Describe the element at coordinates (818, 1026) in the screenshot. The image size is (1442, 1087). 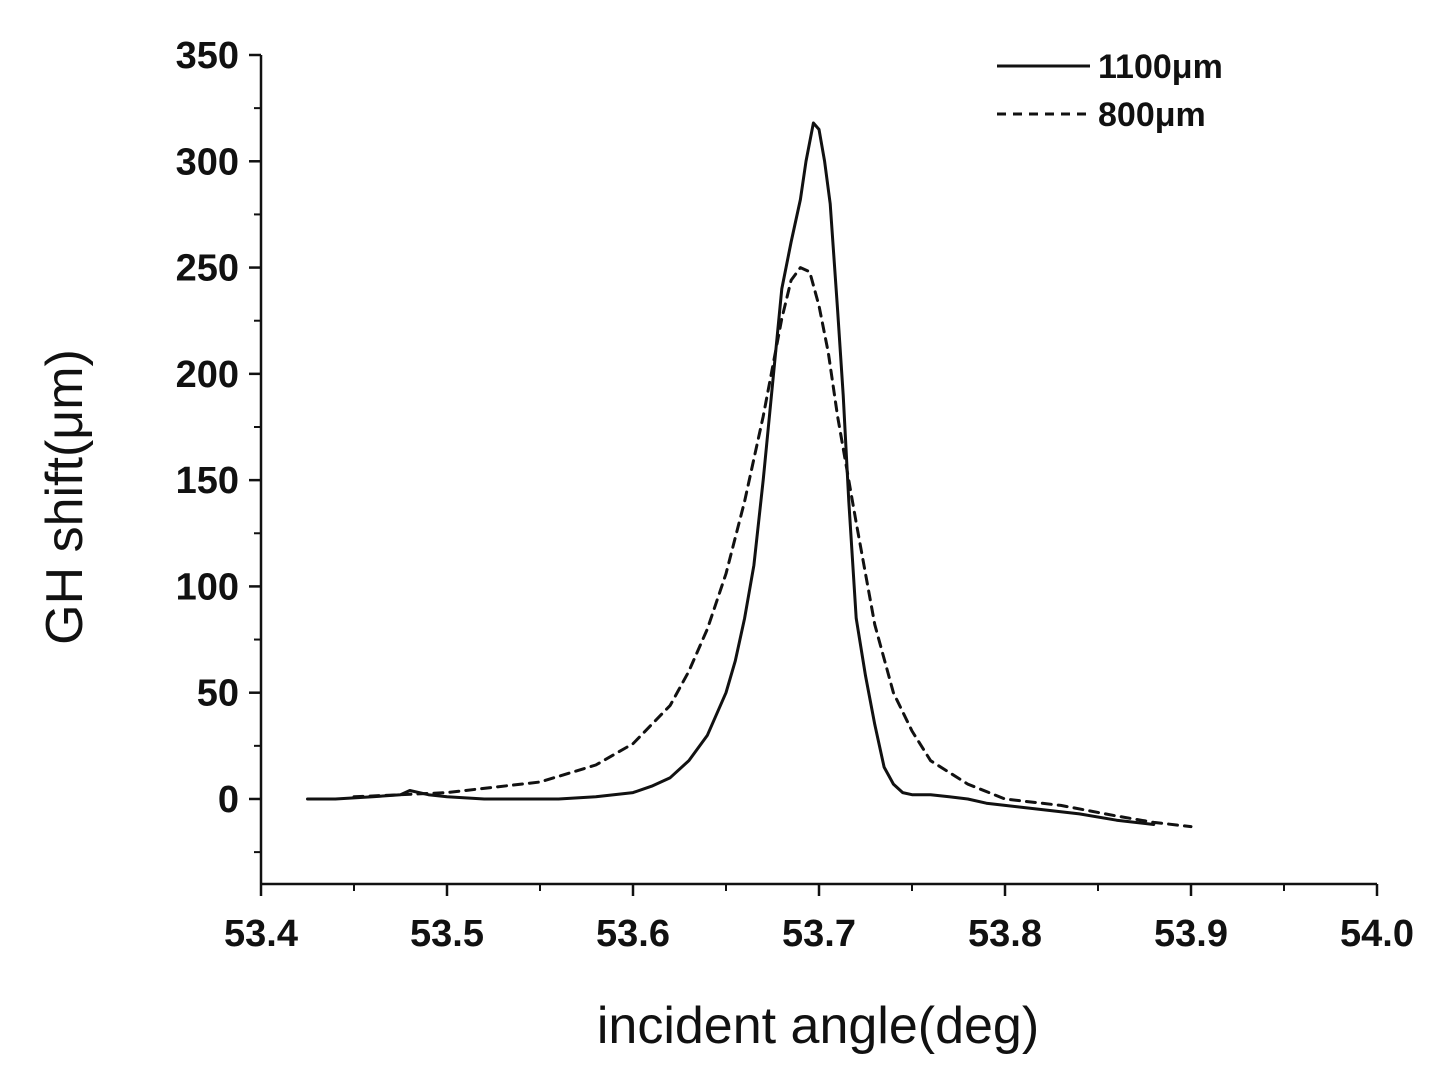
I see `x-axis-title: incident angle(deg)` at that location.